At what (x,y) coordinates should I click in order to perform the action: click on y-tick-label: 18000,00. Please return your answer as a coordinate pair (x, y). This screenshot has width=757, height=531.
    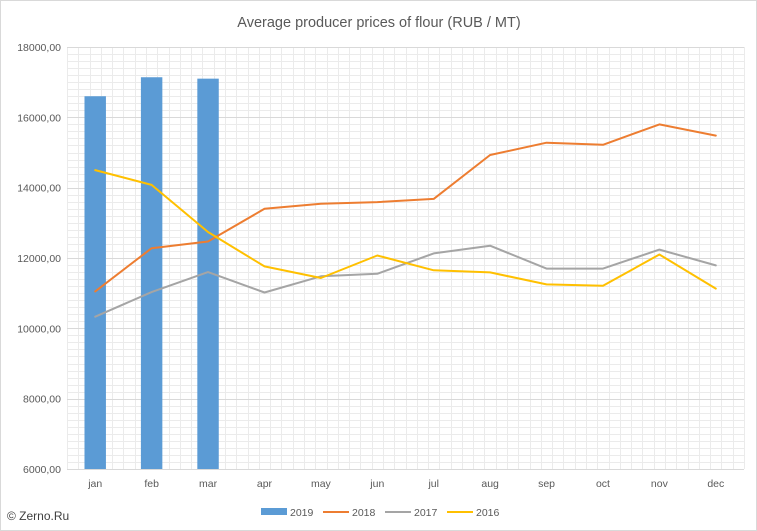
    Looking at the image, I should click on (39, 48).